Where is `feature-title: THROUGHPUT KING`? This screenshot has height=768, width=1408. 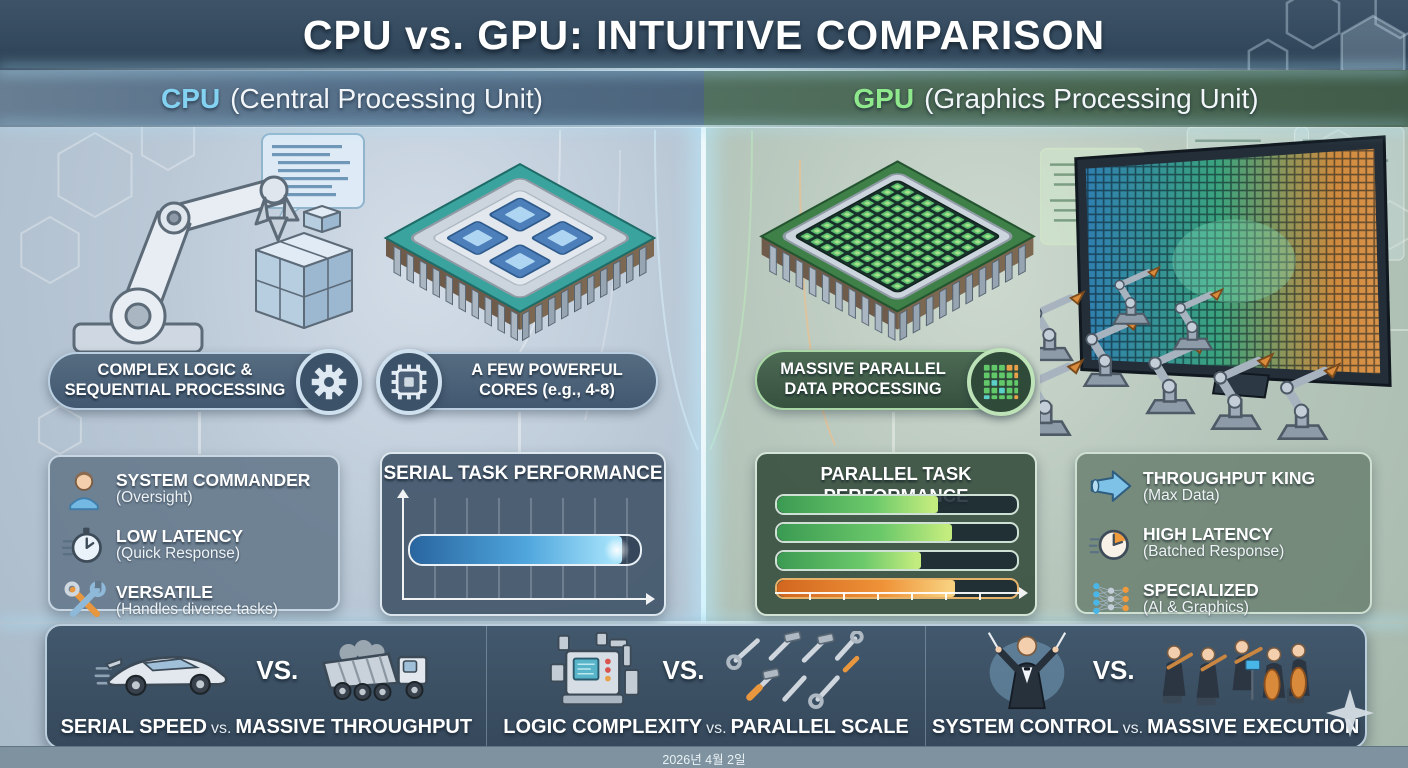 feature-title: THROUGHPUT KING is located at coordinates (1229, 477).